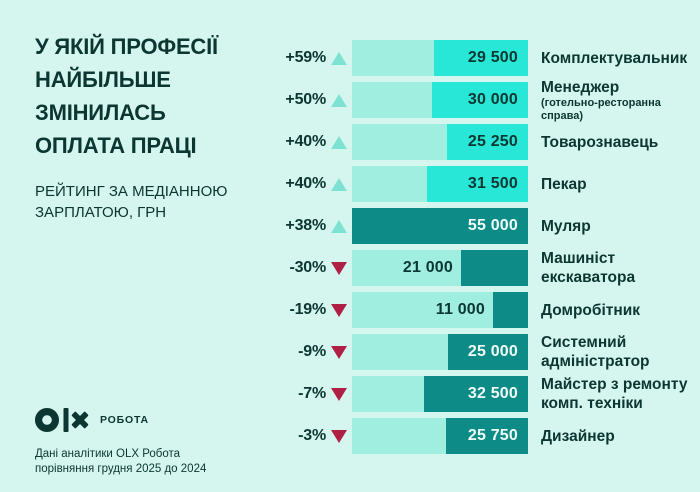 This screenshot has width=700, height=492. I want to click on salary-bar-track: 30 000, so click(440, 100).